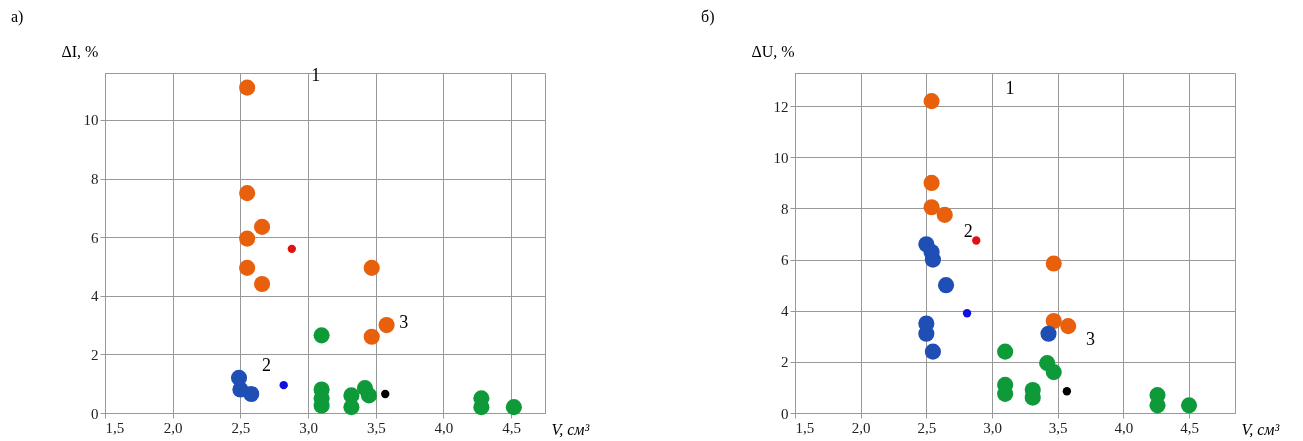 This screenshot has height=441, width=1303. What do you see at coordinates (80, 51) in the screenshot?
I see `y-axis-title: ΔI, %` at bounding box center [80, 51].